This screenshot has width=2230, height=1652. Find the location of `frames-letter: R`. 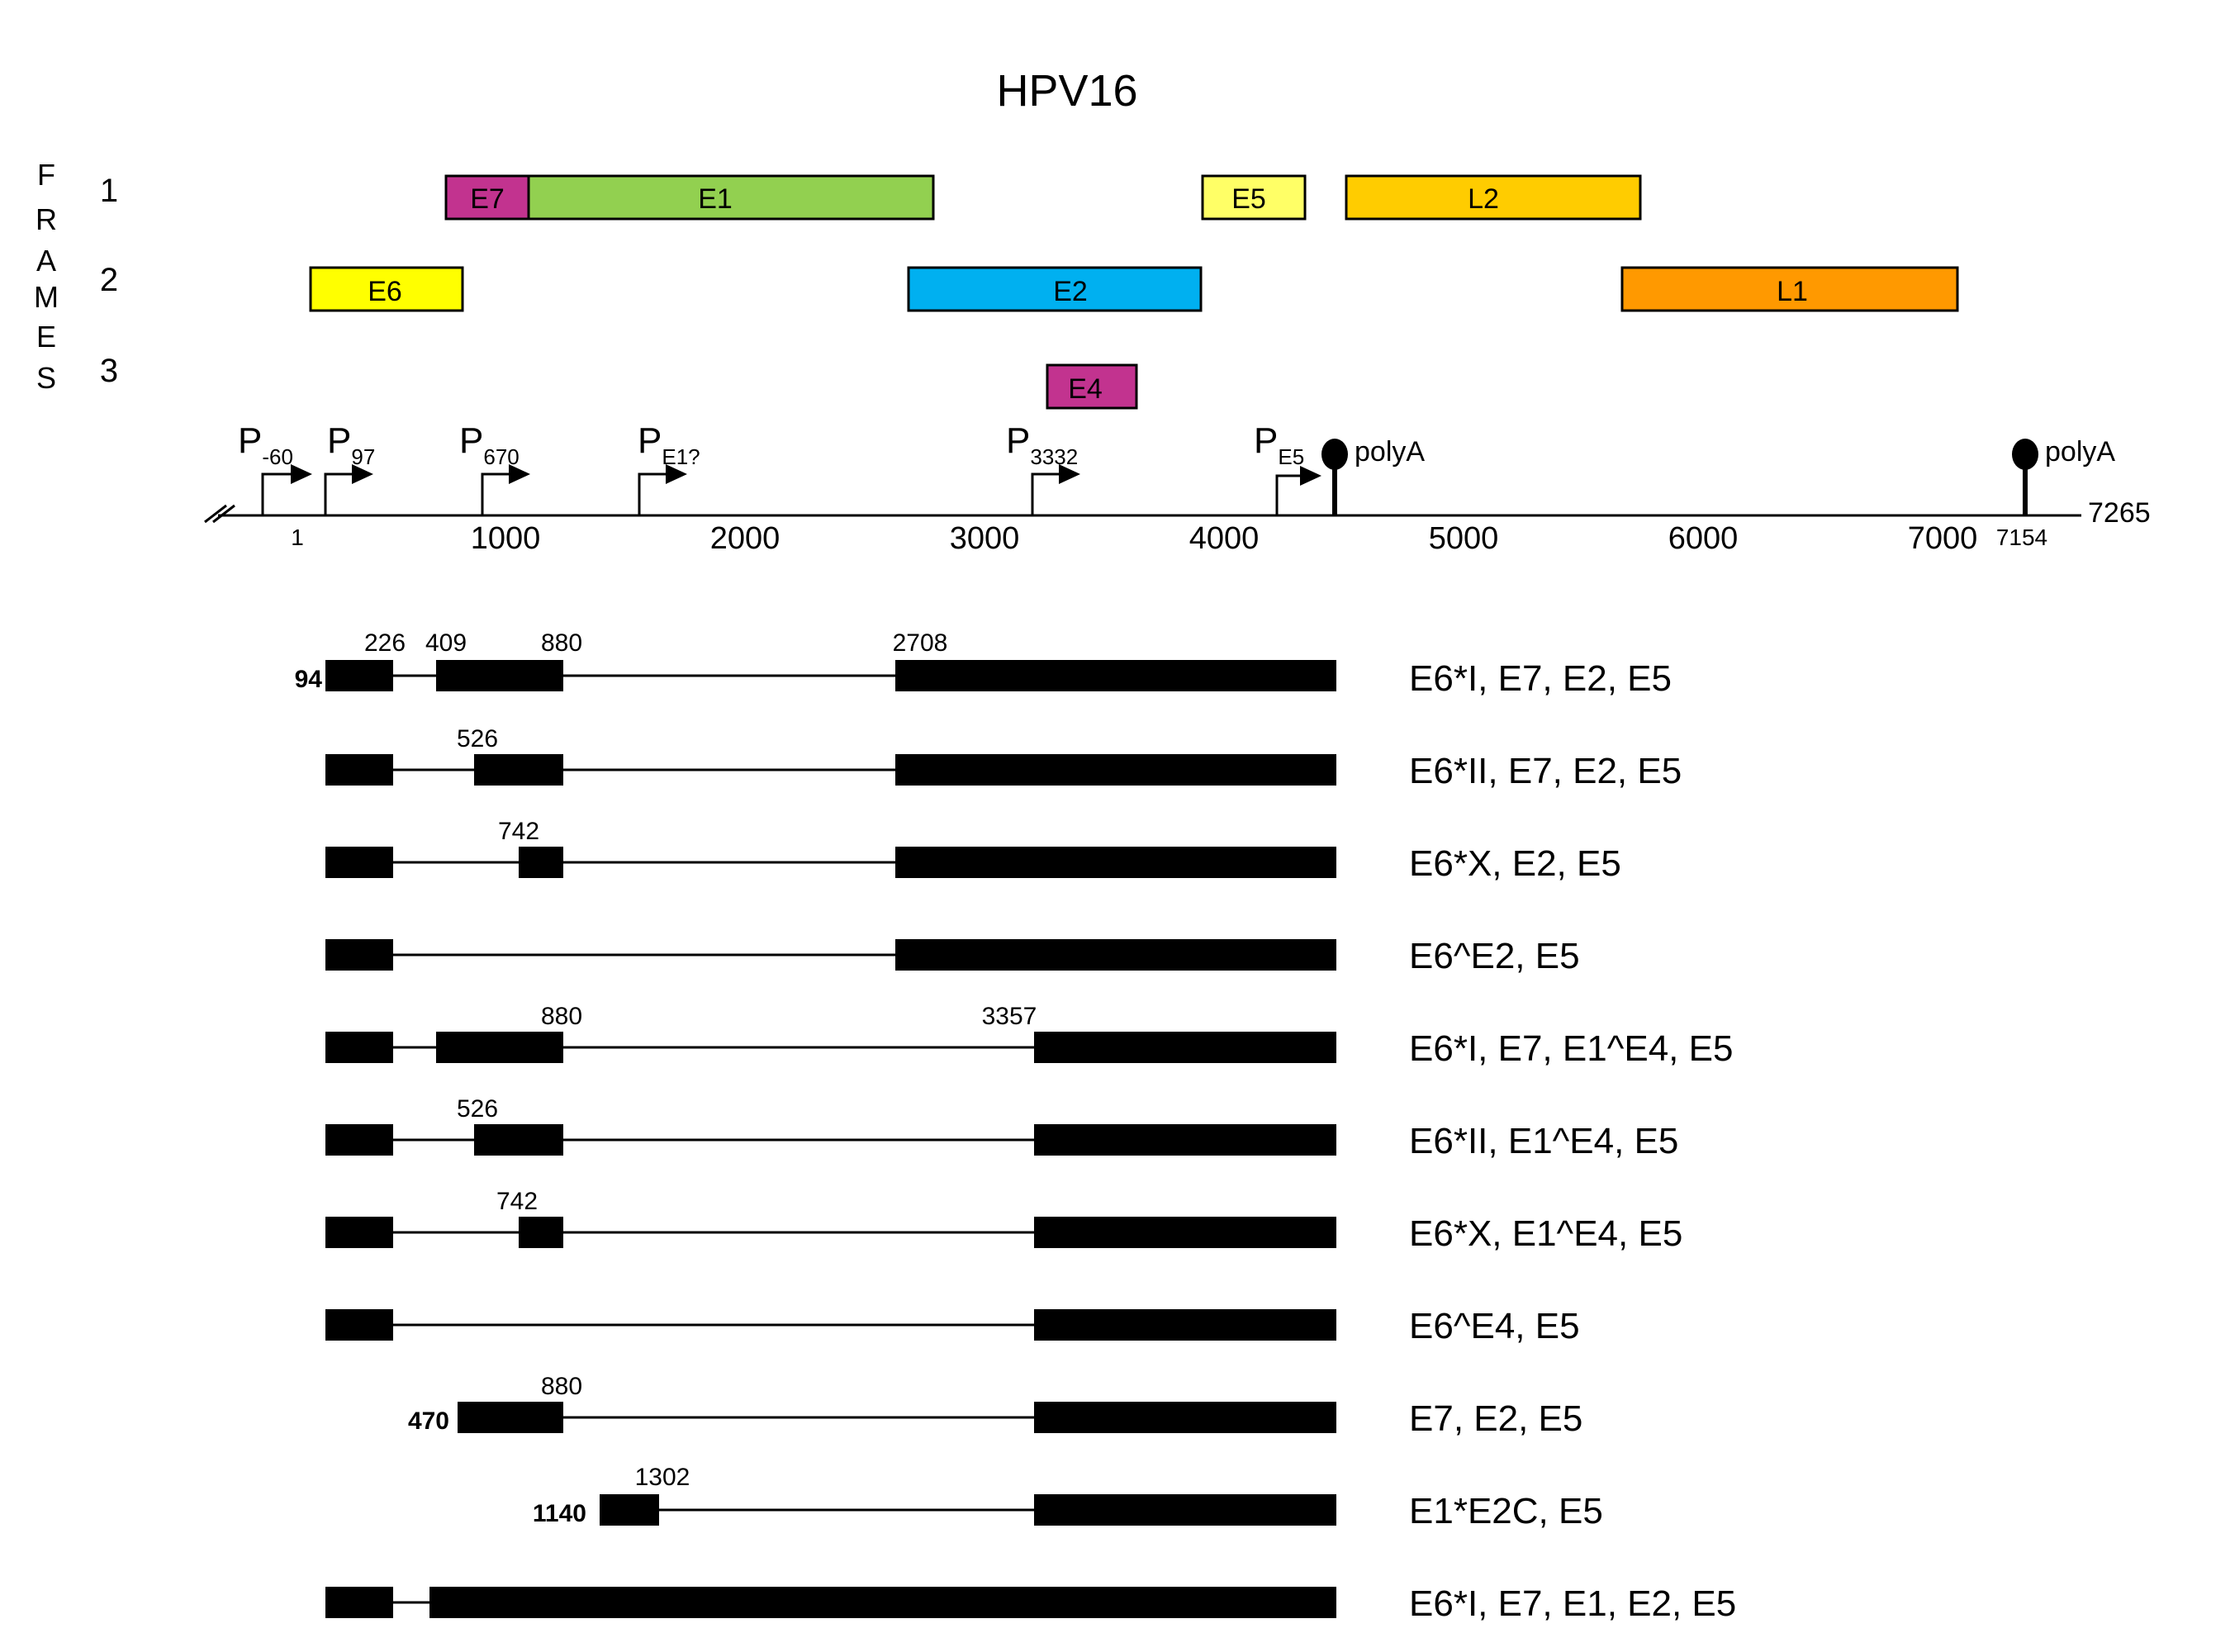

frames-letter: R is located at coordinates (46, 219).